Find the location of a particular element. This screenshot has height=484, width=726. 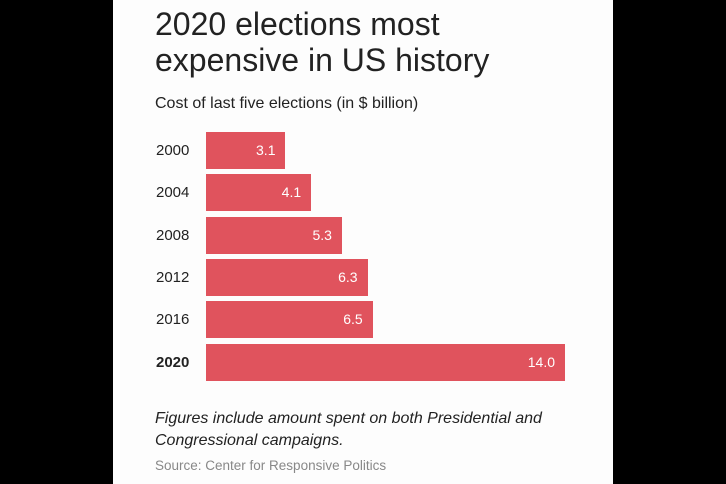

category-label-2012: 2012 is located at coordinates (173, 277).